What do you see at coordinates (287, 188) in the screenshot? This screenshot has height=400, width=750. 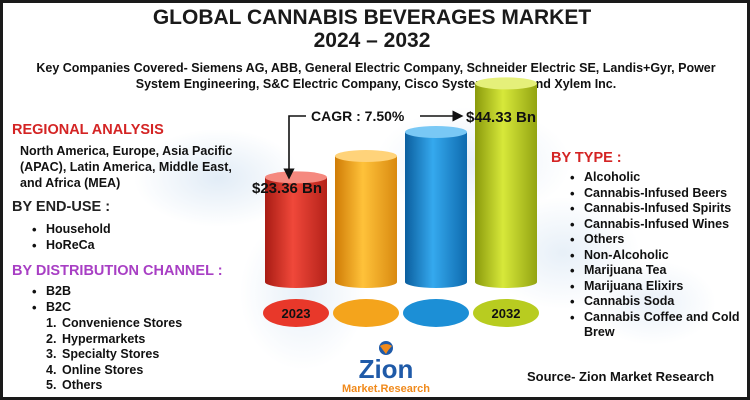 I see `value-label: $23.36 Bn` at bounding box center [287, 188].